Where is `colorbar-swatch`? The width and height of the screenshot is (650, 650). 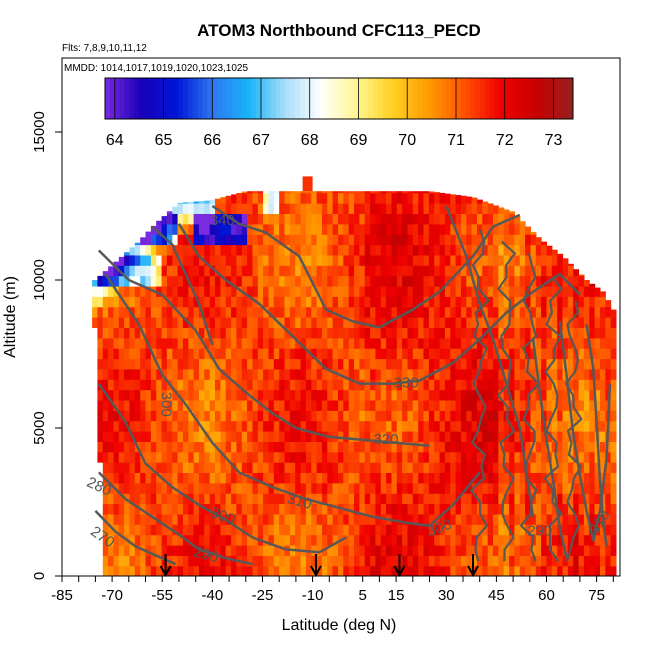
colorbar-swatch is located at coordinates (278, 98).